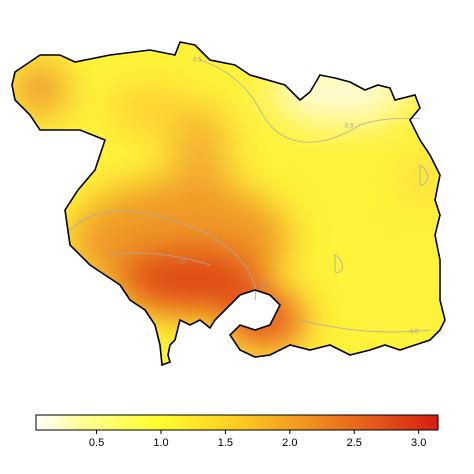 This screenshot has width=474, height=474. I want to click on colorbar, so click(237, 422).